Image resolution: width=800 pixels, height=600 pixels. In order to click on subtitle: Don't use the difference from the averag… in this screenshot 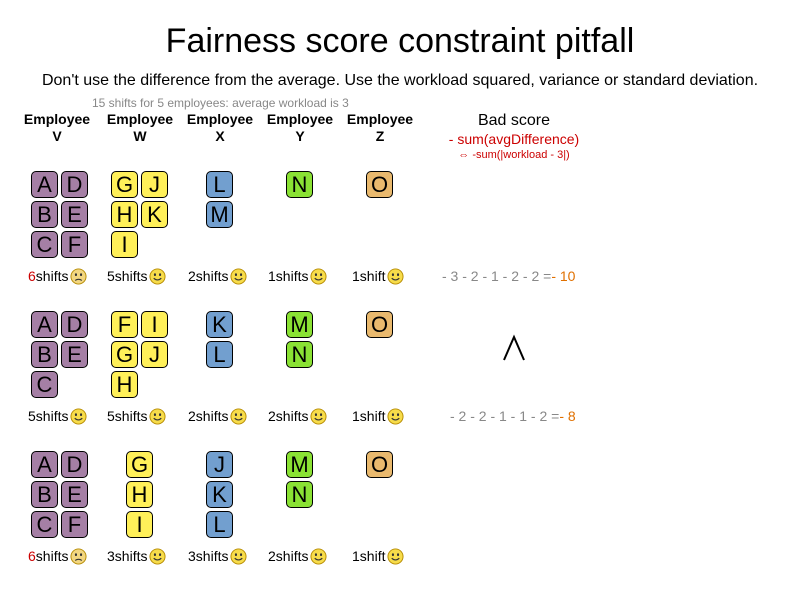, I will do `click(400, 80)`.